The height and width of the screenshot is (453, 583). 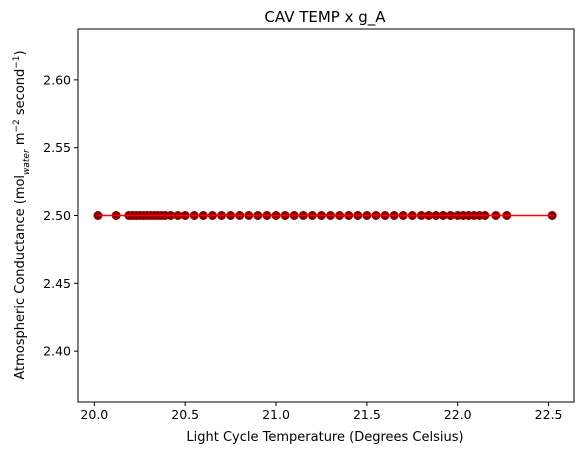 What do you see at coordinates (185, 414) in the screenshot?
I see `x-tick-label: 20.5` at bounding box center [185, 414].